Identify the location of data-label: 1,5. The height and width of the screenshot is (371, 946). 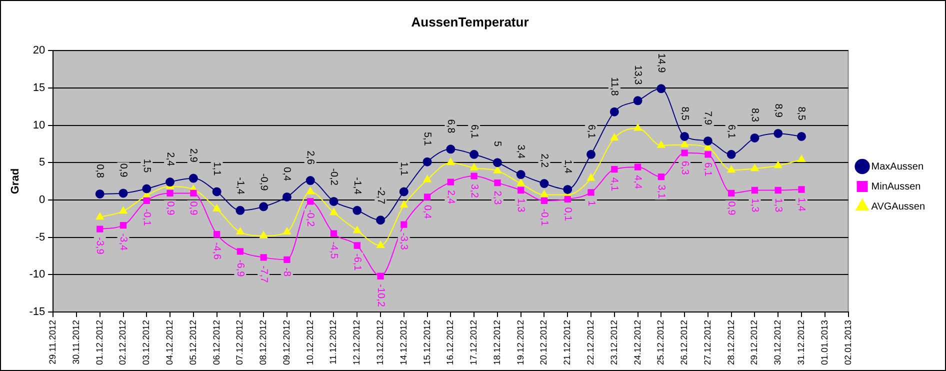
(146, 166).